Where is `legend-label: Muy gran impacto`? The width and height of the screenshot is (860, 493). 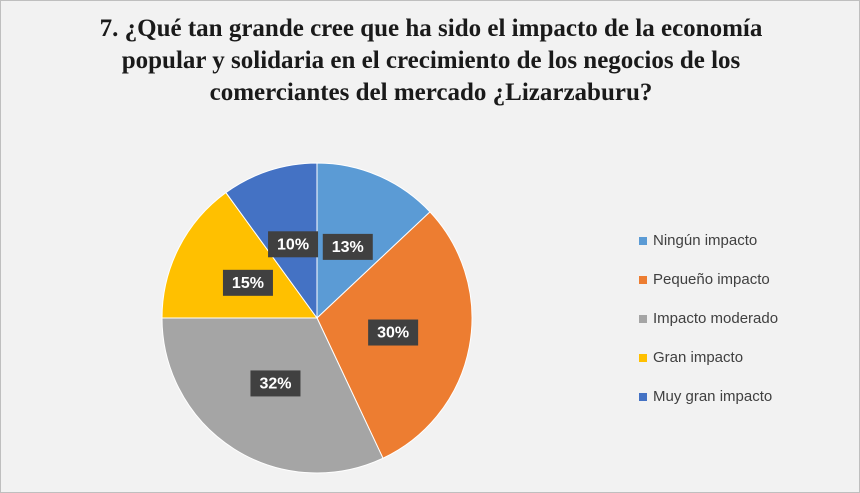
legend-label: Muy gran impacto is located at coordinates (712, 396).